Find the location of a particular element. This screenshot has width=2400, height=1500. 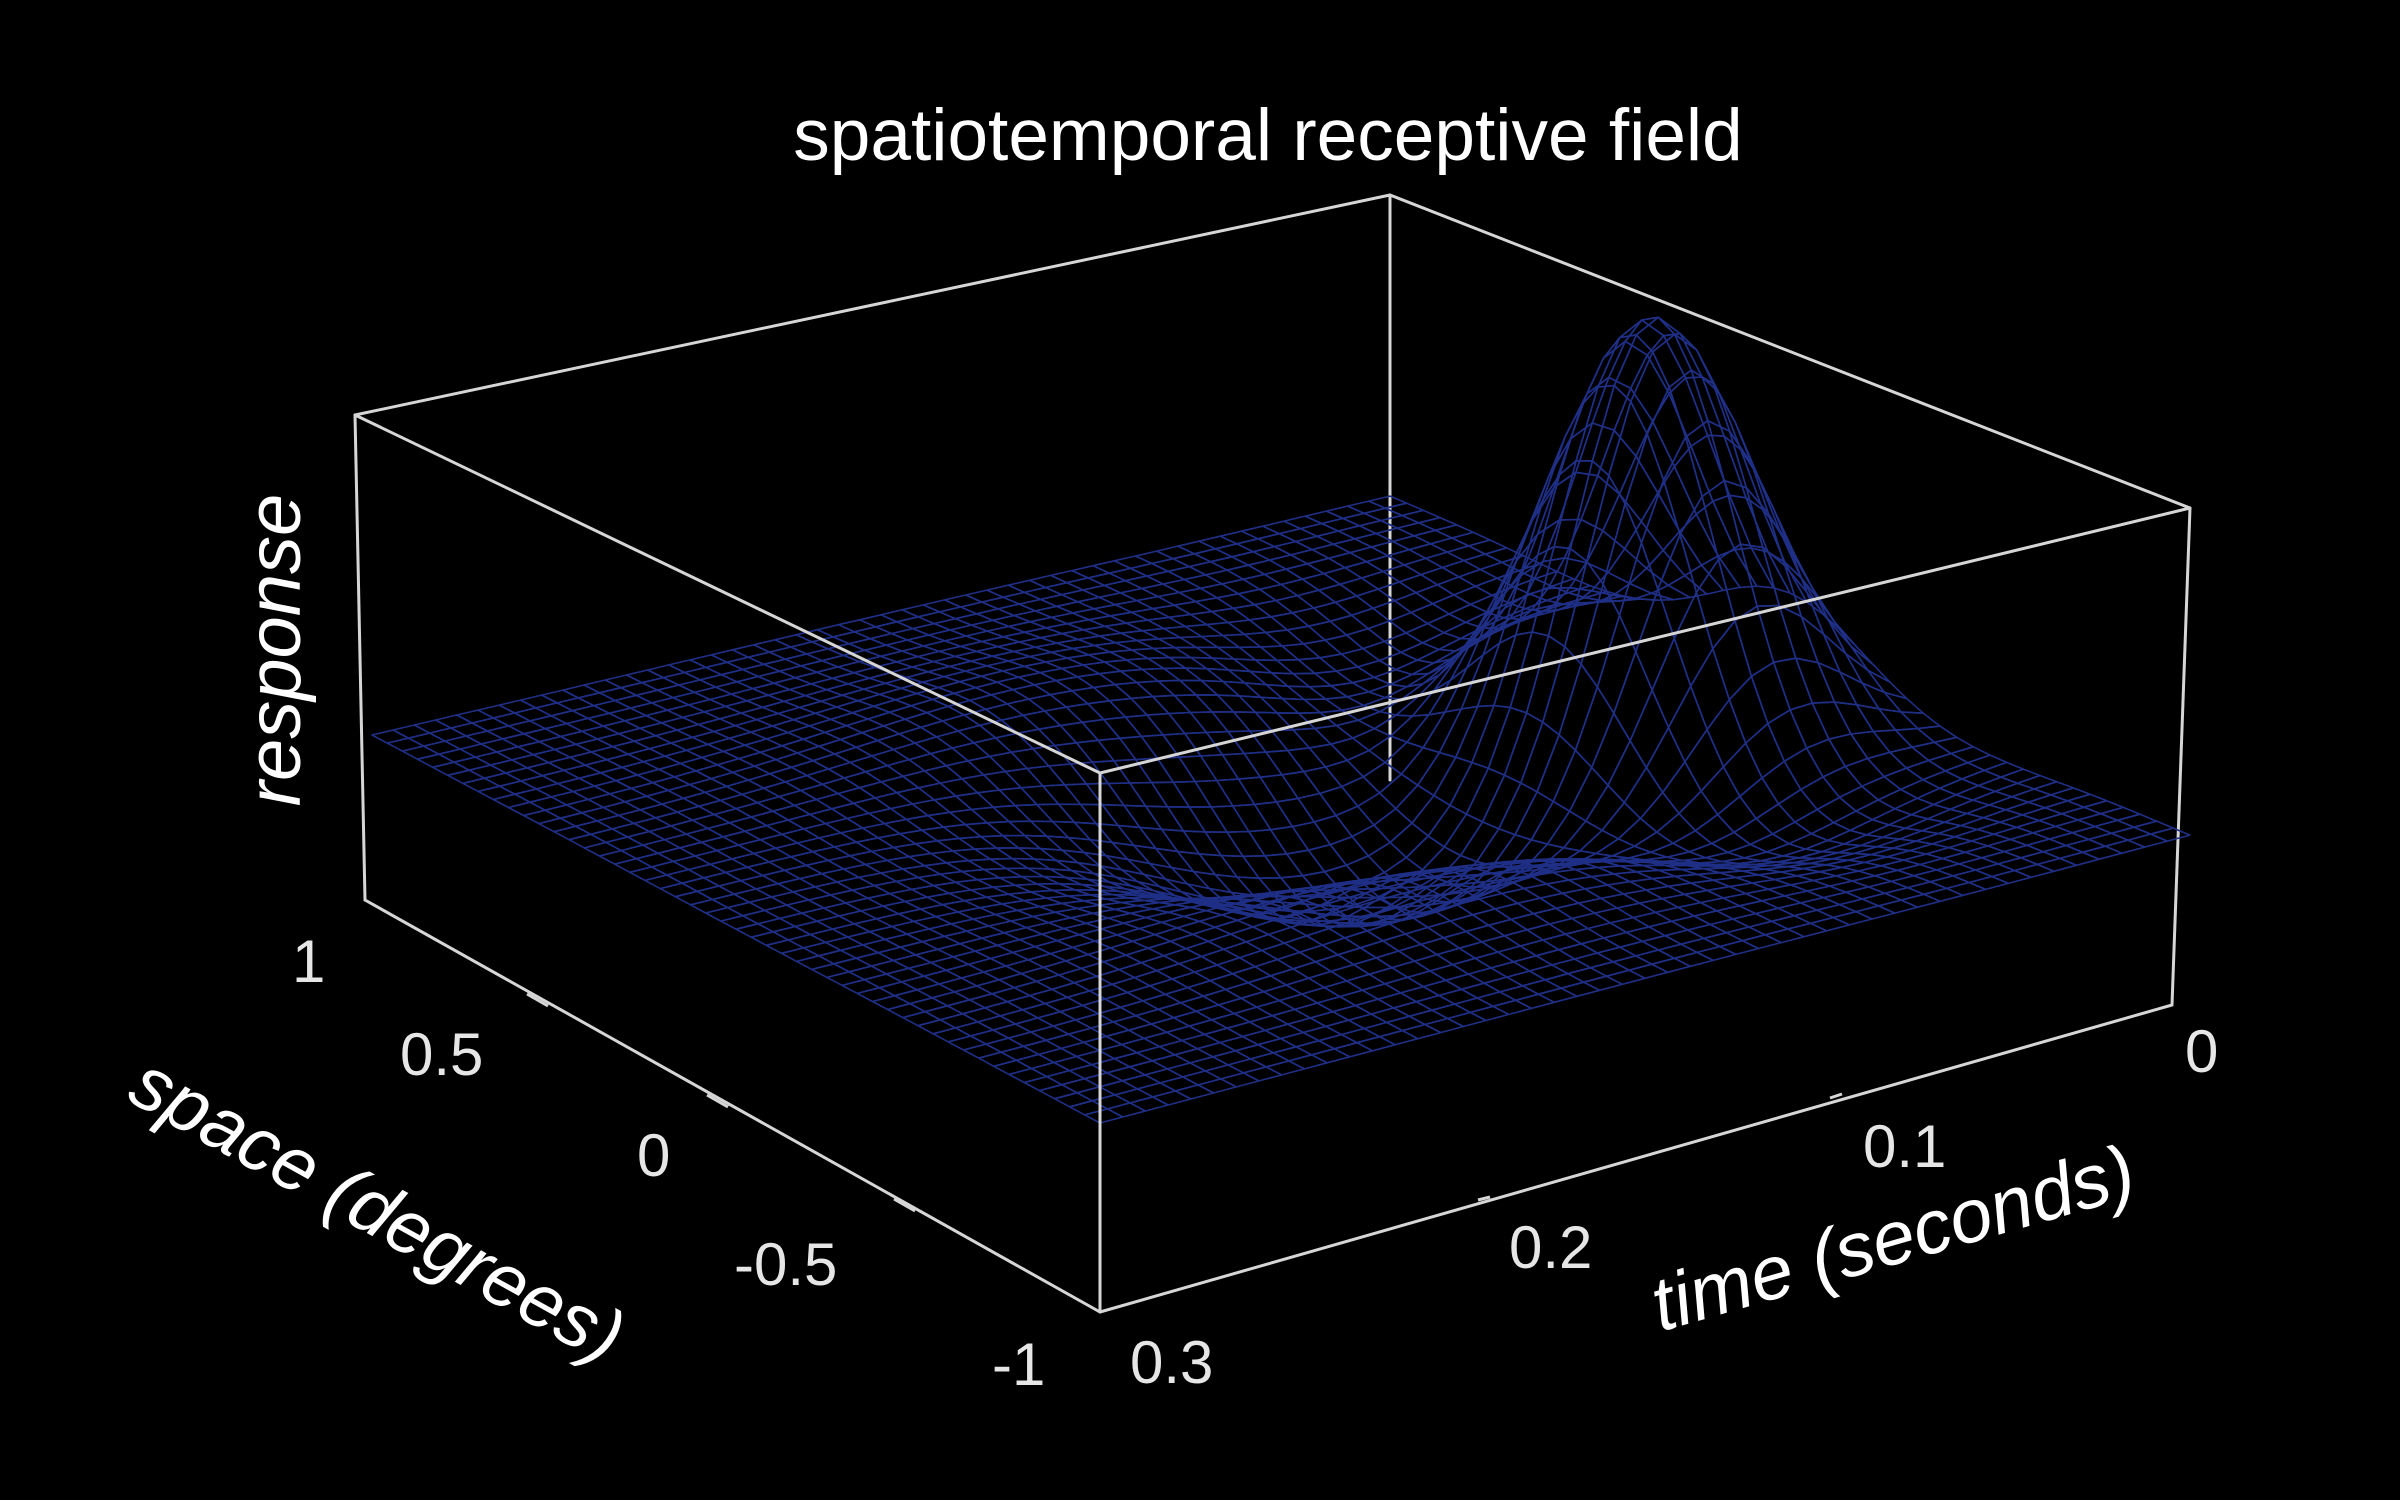

time-axis-ticks: 0 0.1 0.2 0.3 is located at coordinates (1674, 1207).